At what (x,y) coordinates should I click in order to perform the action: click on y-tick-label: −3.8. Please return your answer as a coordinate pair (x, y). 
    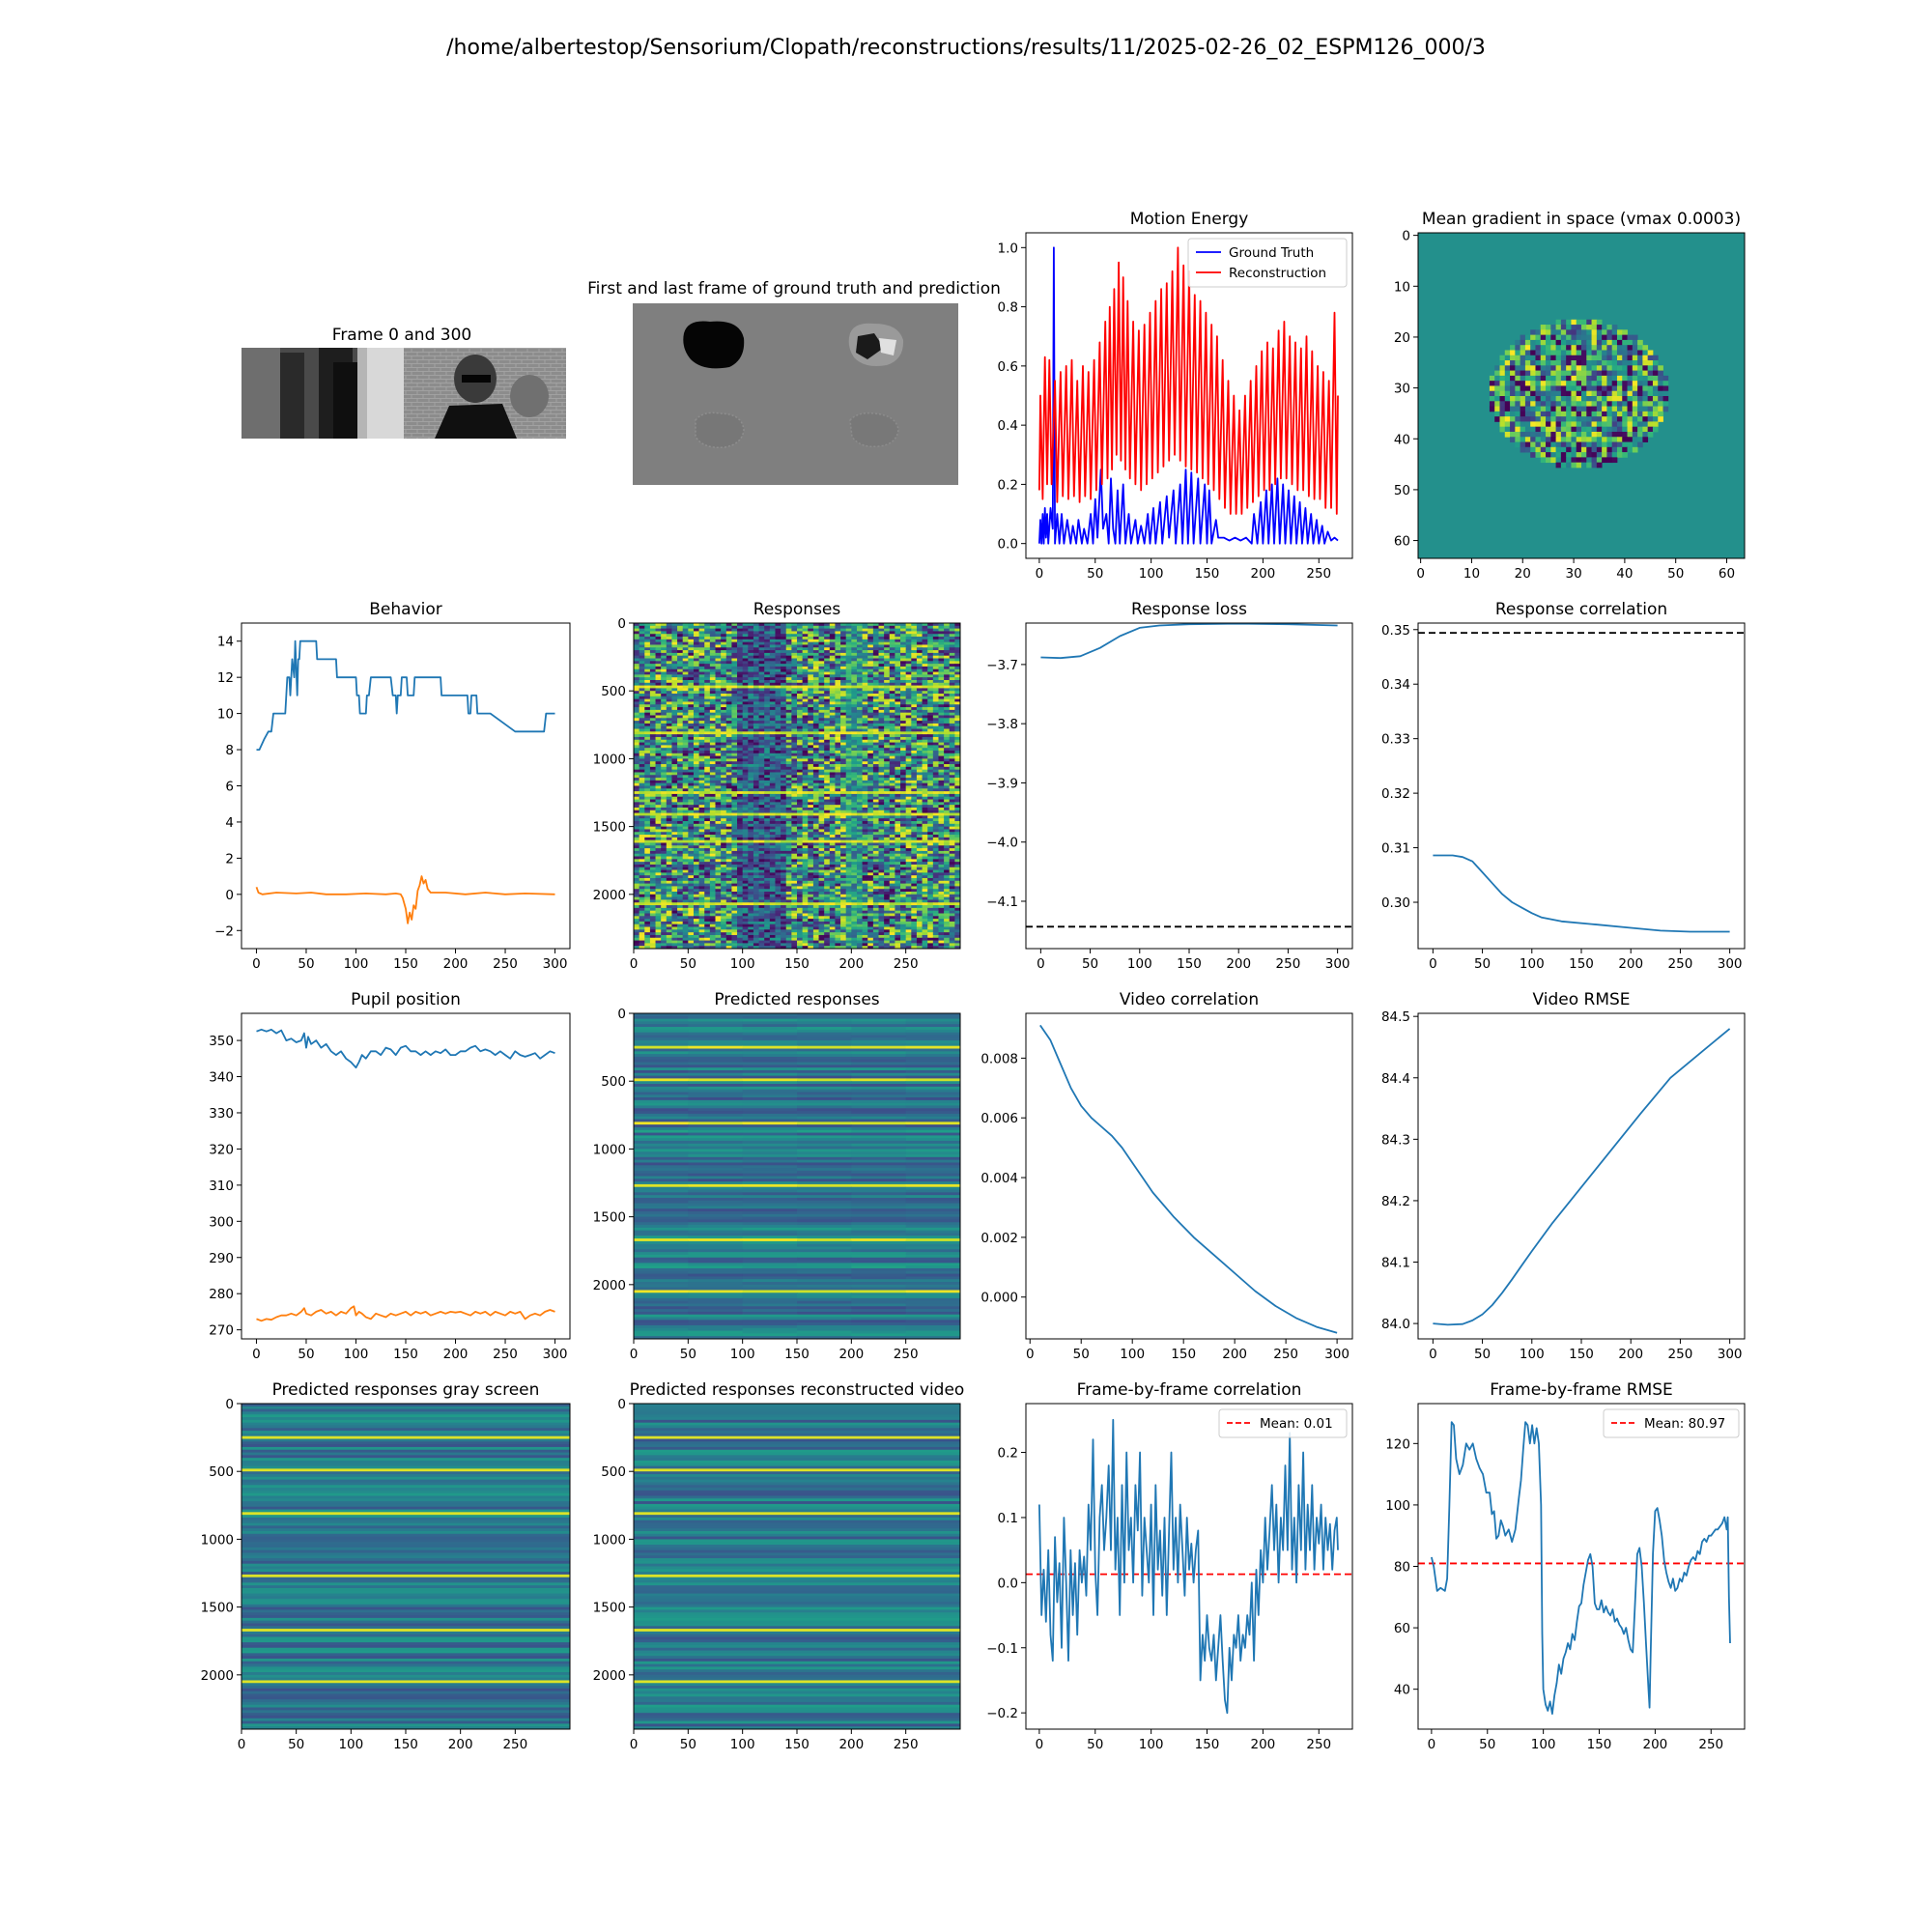
    Looking at the image, I should click on (1002, 724).